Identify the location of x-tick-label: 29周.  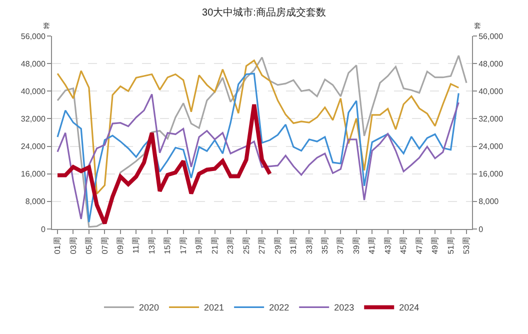
(277, 245).